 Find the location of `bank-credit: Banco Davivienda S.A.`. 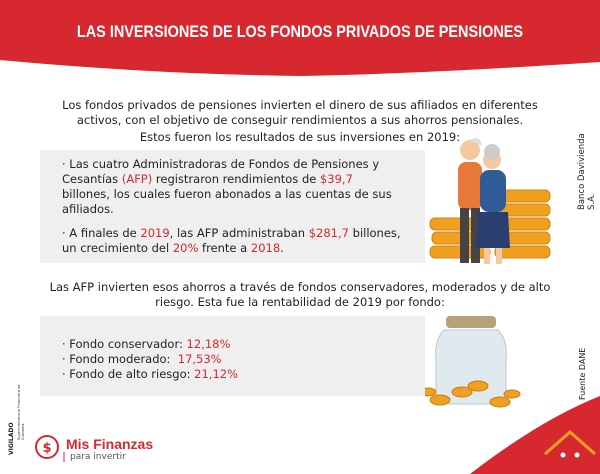

bank-credit: Banco Davivienda S.A. is located at coordinates (587, 171).